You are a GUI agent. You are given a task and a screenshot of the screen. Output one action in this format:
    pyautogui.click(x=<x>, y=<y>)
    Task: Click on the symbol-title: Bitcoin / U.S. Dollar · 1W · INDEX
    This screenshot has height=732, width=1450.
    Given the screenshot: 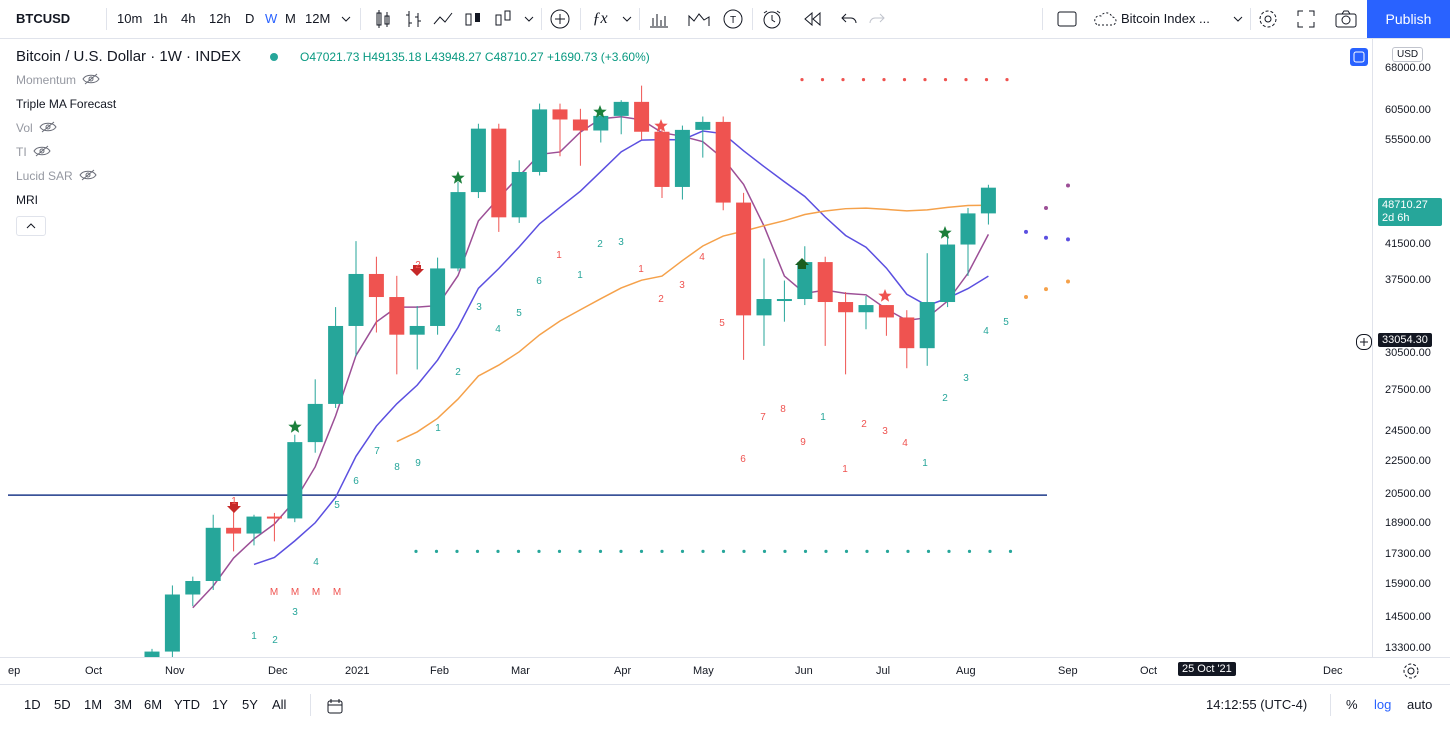 What is the action you would take?
    pyautogui.click(x=129, y=56)
    